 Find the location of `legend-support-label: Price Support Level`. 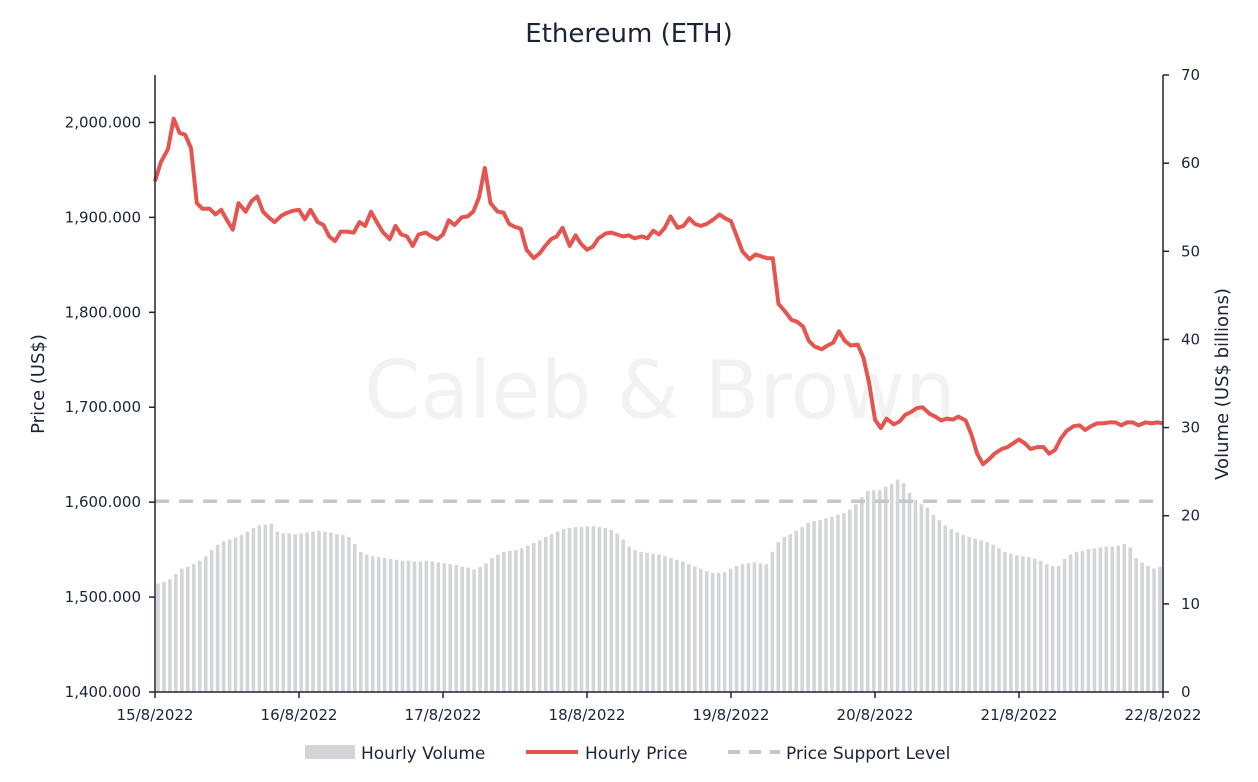

legend-support-label: Price Support Level is located at coordinates (868, 754).